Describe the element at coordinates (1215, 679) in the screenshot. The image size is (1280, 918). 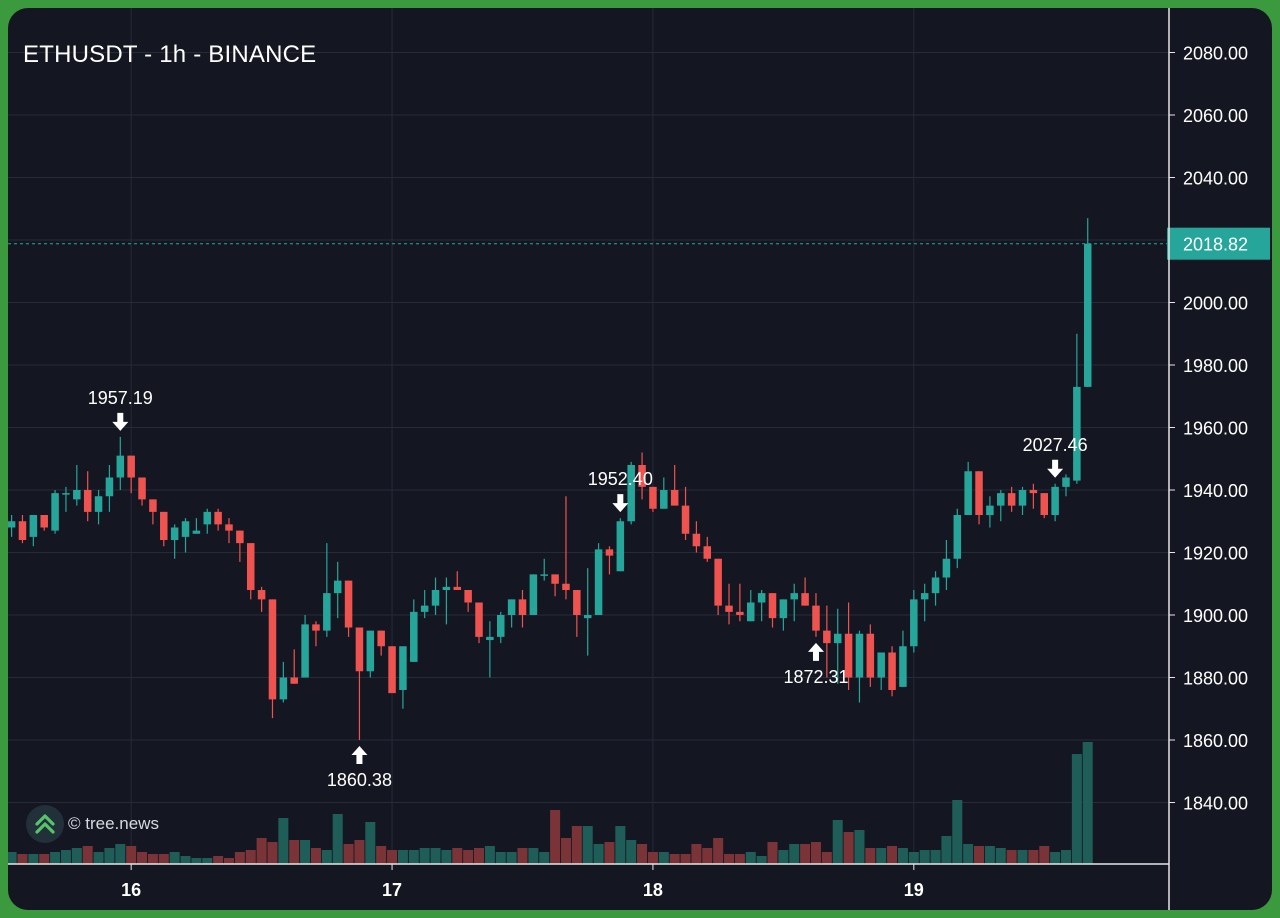
I see `y-tick-label: 1880.00` at that location.